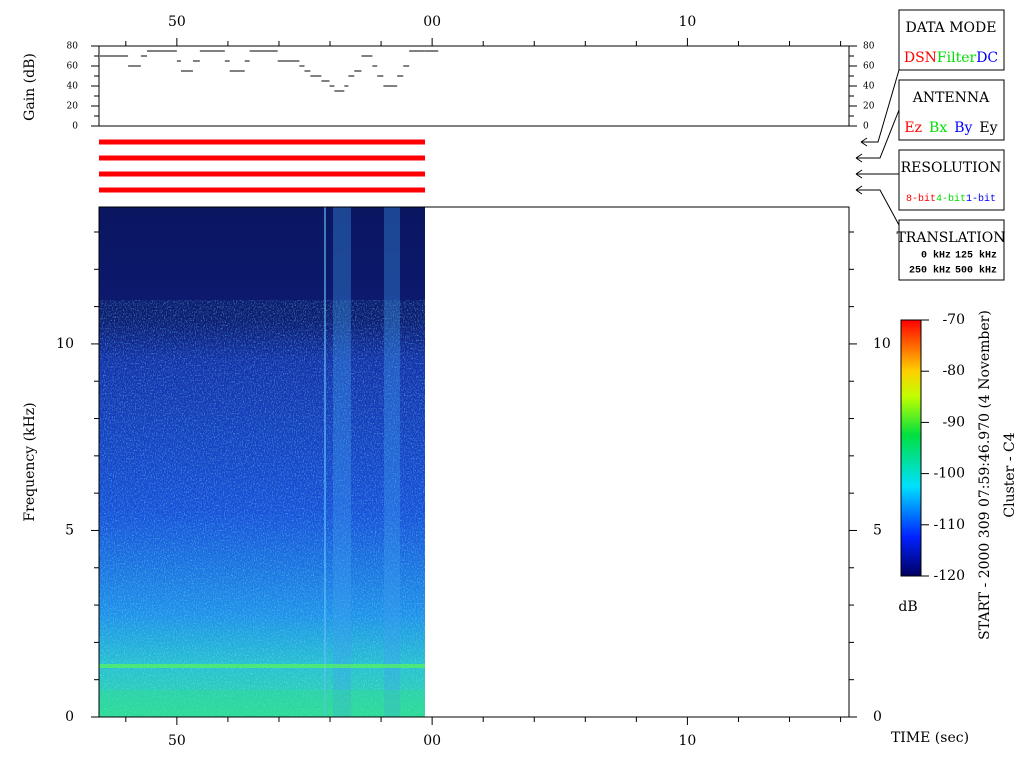  I want to click on legend-item: 1-bit, so click(981, 199).